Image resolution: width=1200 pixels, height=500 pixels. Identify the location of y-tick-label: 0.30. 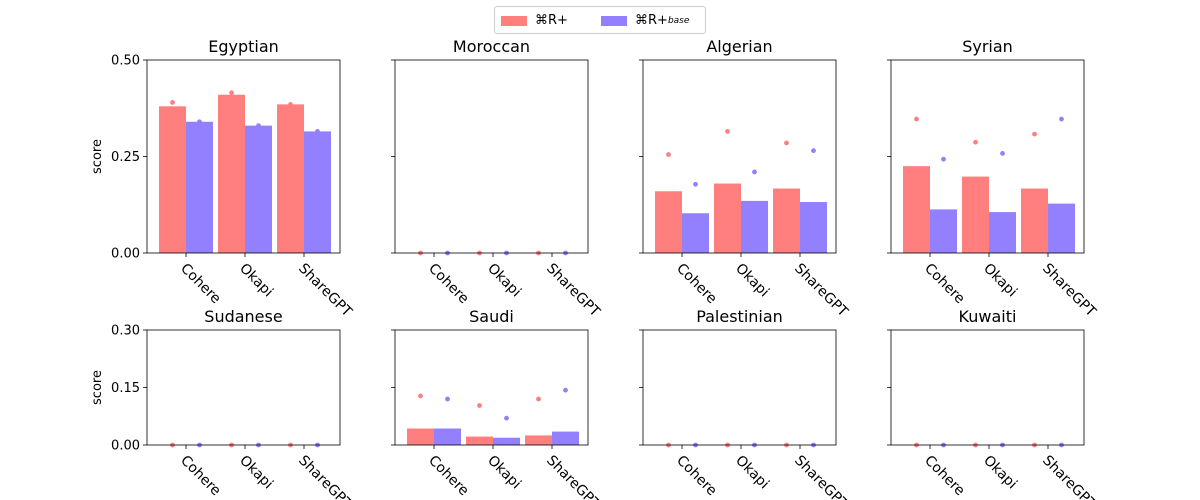
(125, 331).